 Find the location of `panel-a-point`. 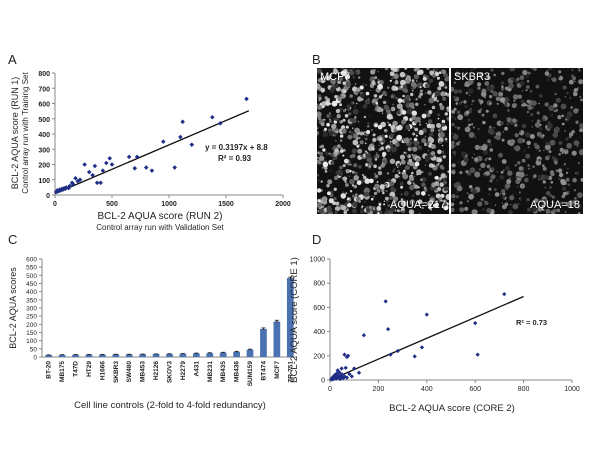

panel-a-point is located at coordinates (246, 99).